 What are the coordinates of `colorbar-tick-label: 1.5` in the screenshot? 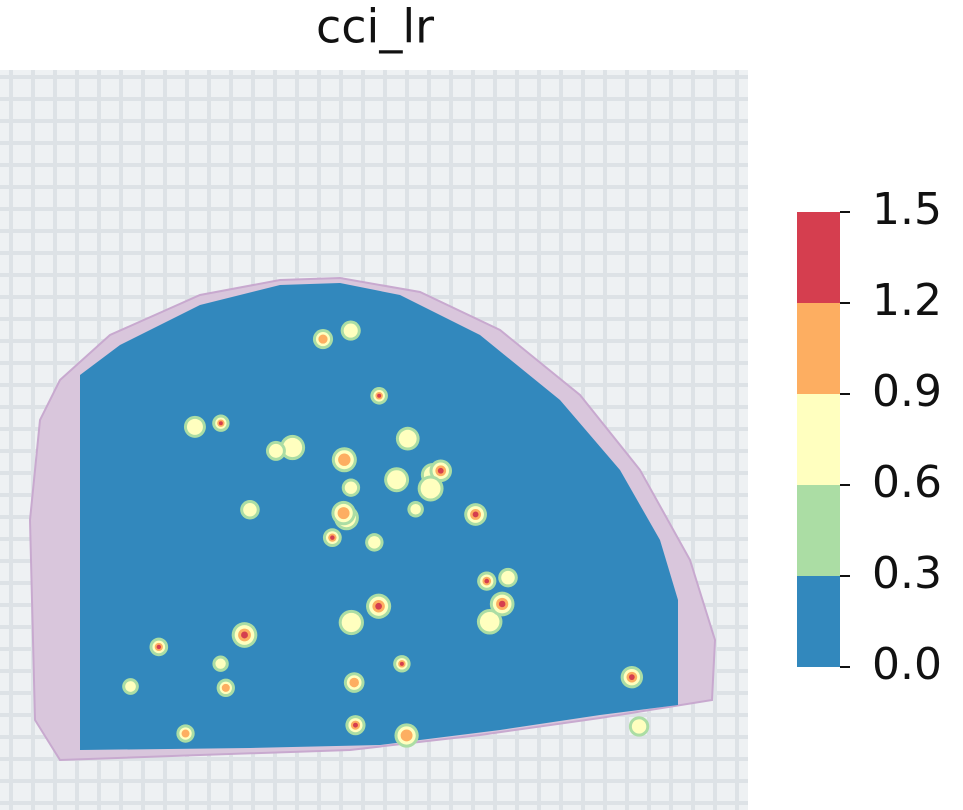 It's located at (907, 209).